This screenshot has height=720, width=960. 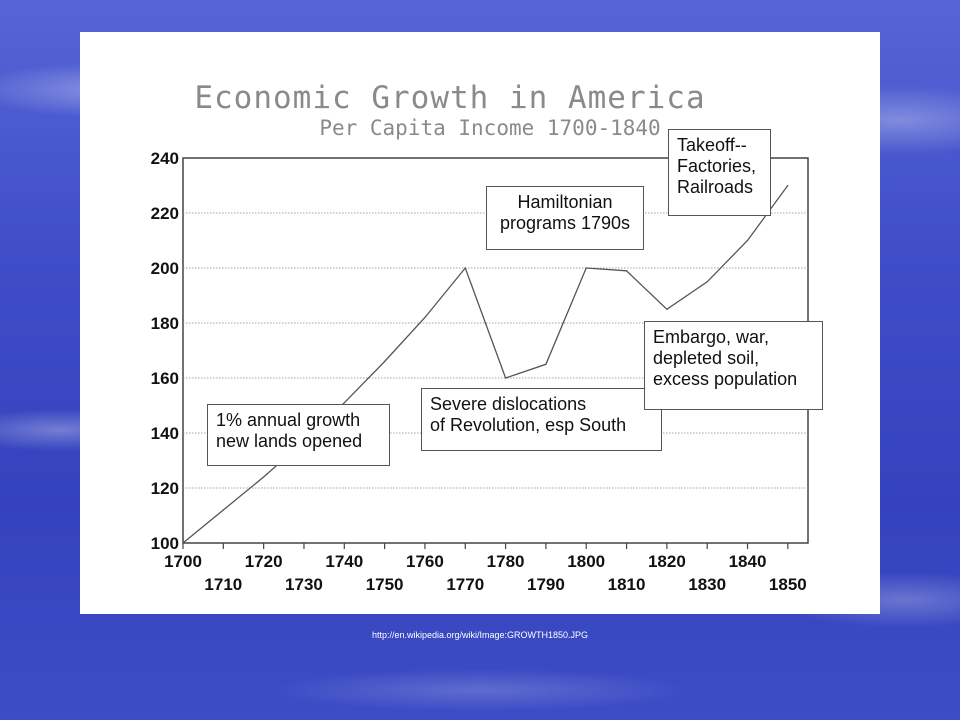 What do you see at coordinates (304, 584) in the screenshot?
I see `x-tick-label: 1730` at bounding box center [304, 584].